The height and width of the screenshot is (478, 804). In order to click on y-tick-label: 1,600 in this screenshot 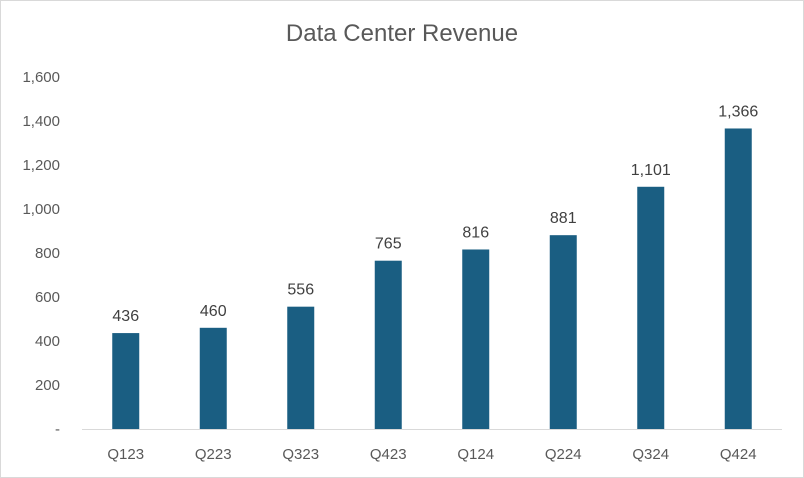, I will do `click(41, 77)`.